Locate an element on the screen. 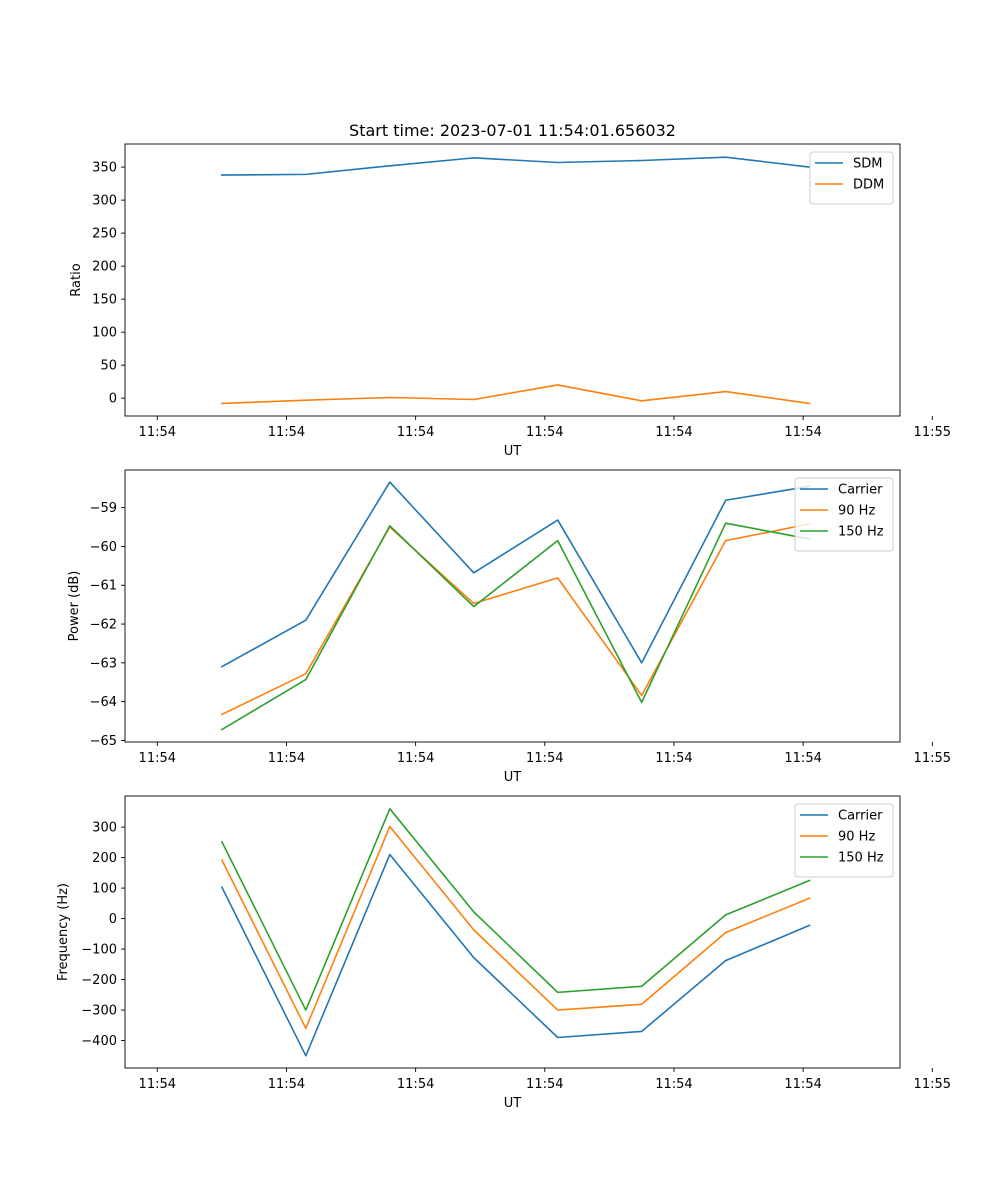  y-tick-label: −60 is located at coordinates (103, 547).